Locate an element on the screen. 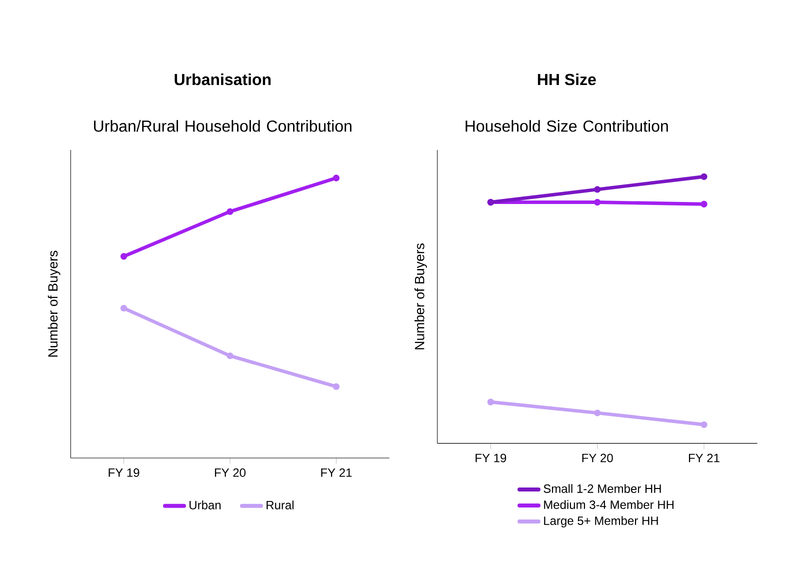 This screenshot has width=800, height=566. legend-label: Large 5+ Member HH is located at coordinates (601, 522).